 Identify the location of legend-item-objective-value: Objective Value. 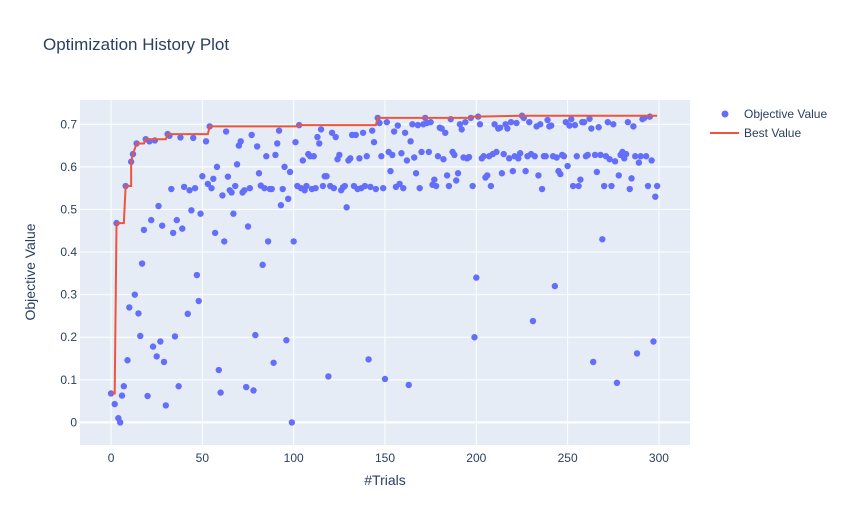
(774, 114).